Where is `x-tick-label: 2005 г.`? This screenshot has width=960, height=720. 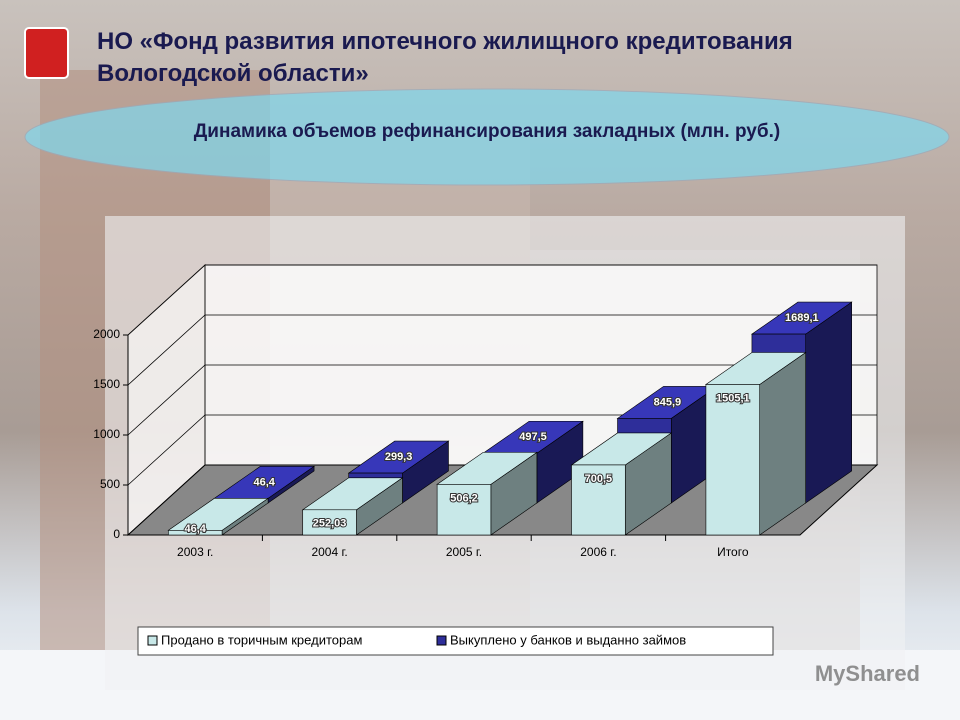 x-tick-label: 2005 г. is located at coordinates (464, 552).